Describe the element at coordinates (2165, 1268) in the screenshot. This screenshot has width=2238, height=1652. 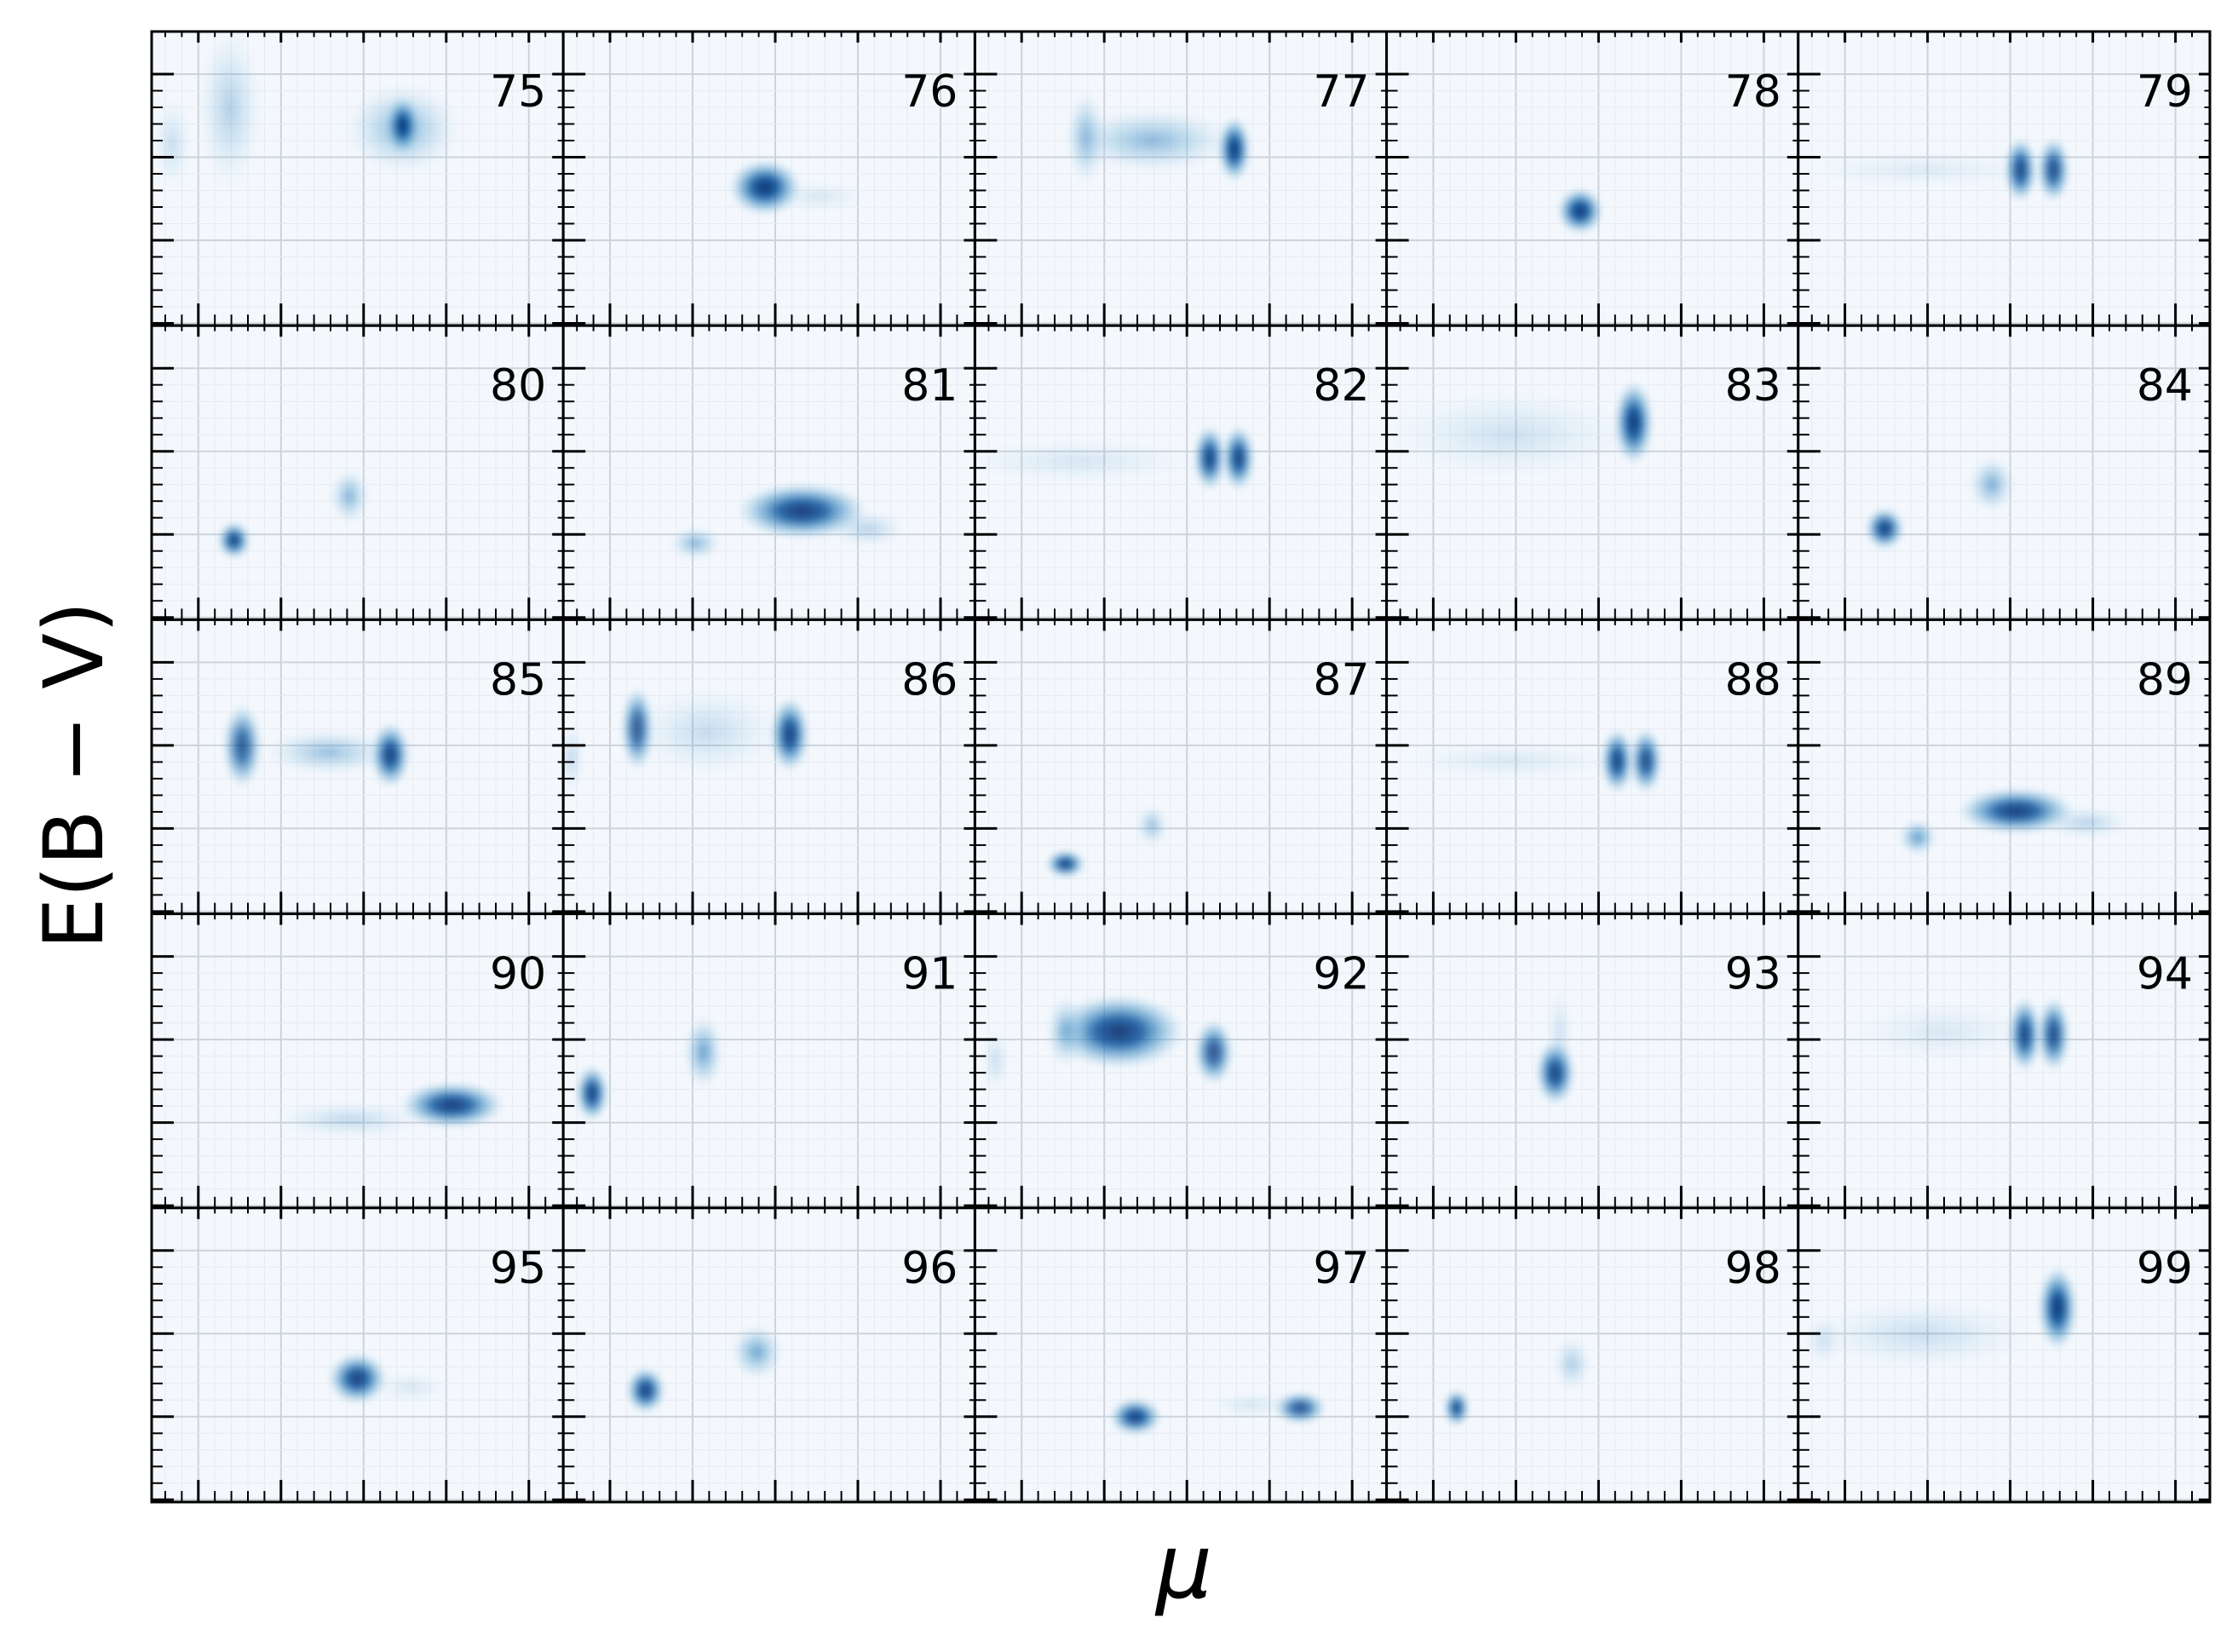
I see `panel-label: 99` at that location.